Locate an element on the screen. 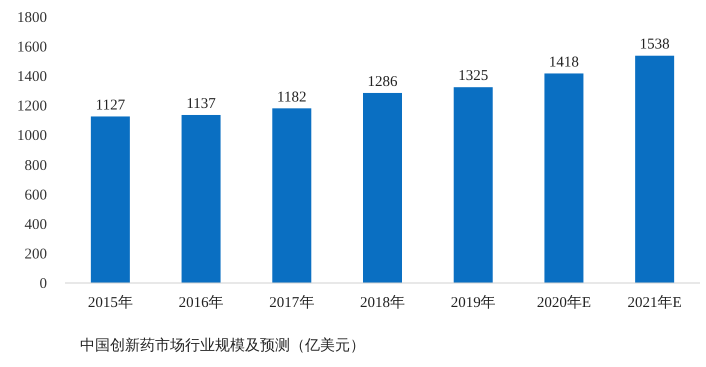  x-tick-label: 2016年 is located at coordinates (201, 302).